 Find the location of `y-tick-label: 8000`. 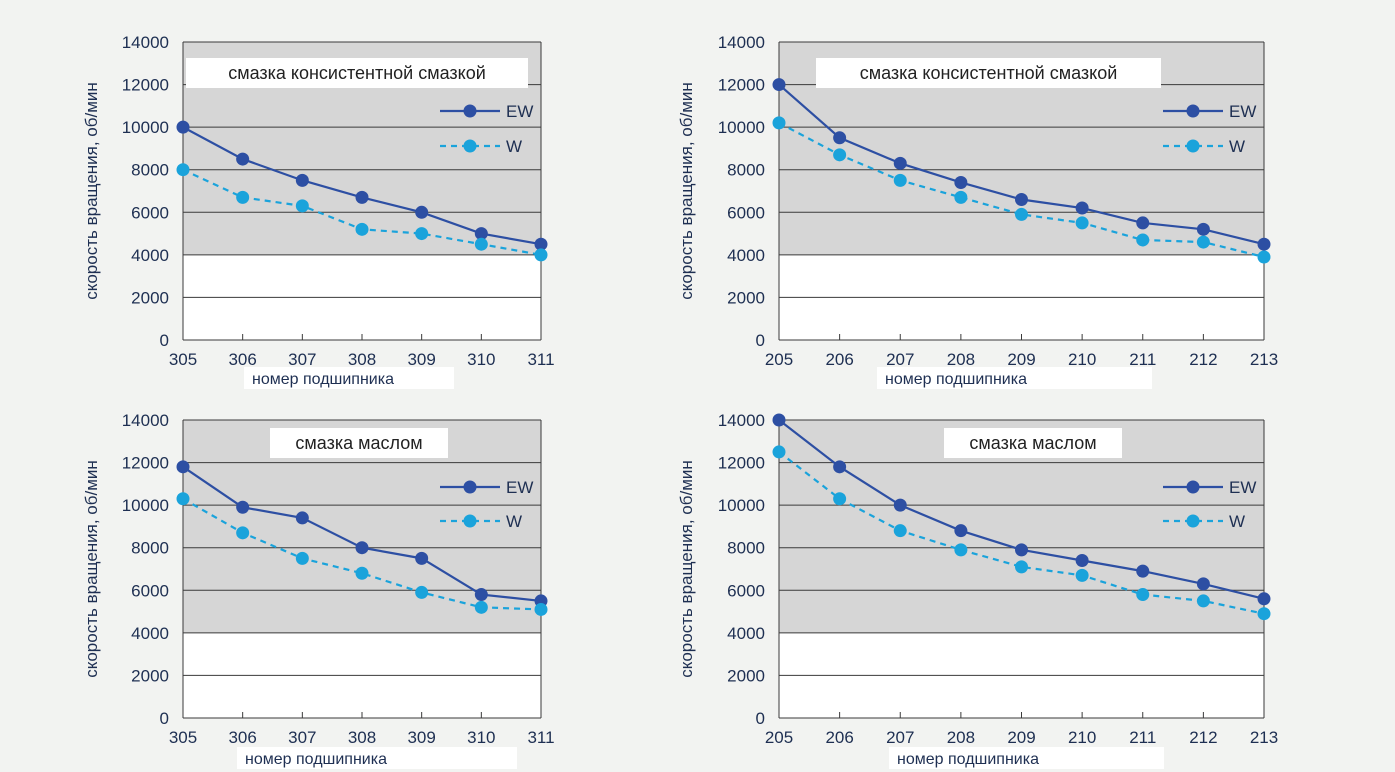

y-tick-label: 8000 is located at coordinates (746, 170).